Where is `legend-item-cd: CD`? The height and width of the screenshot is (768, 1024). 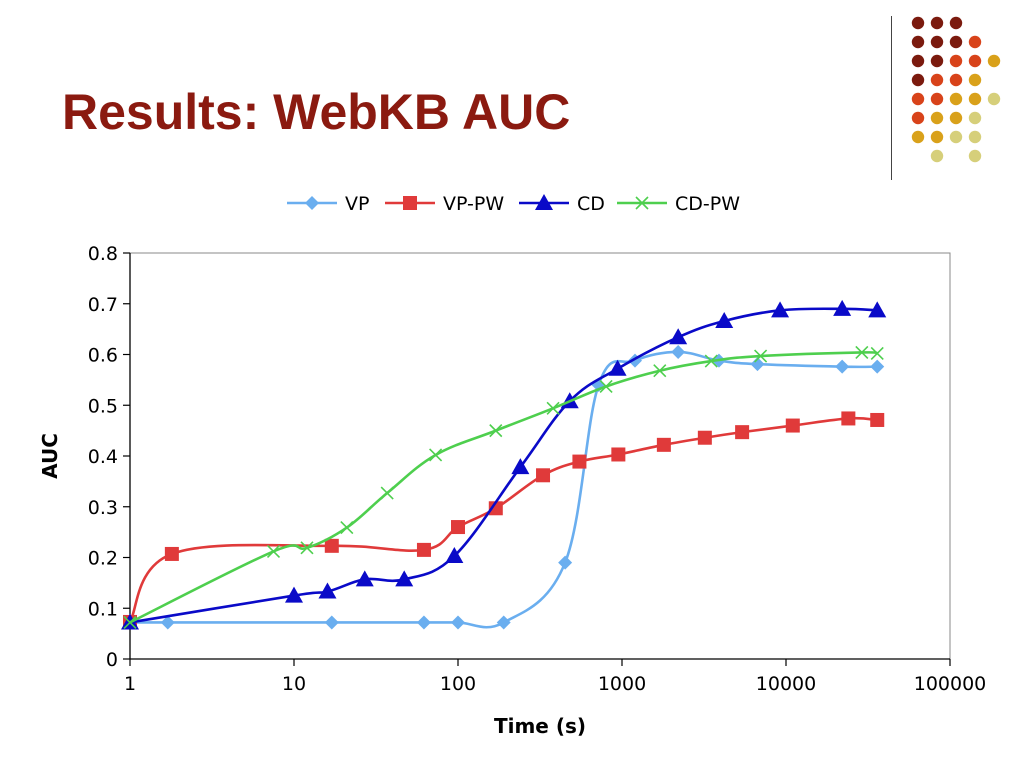
legend-item-cd: CD is located at coordinates (562, 204).